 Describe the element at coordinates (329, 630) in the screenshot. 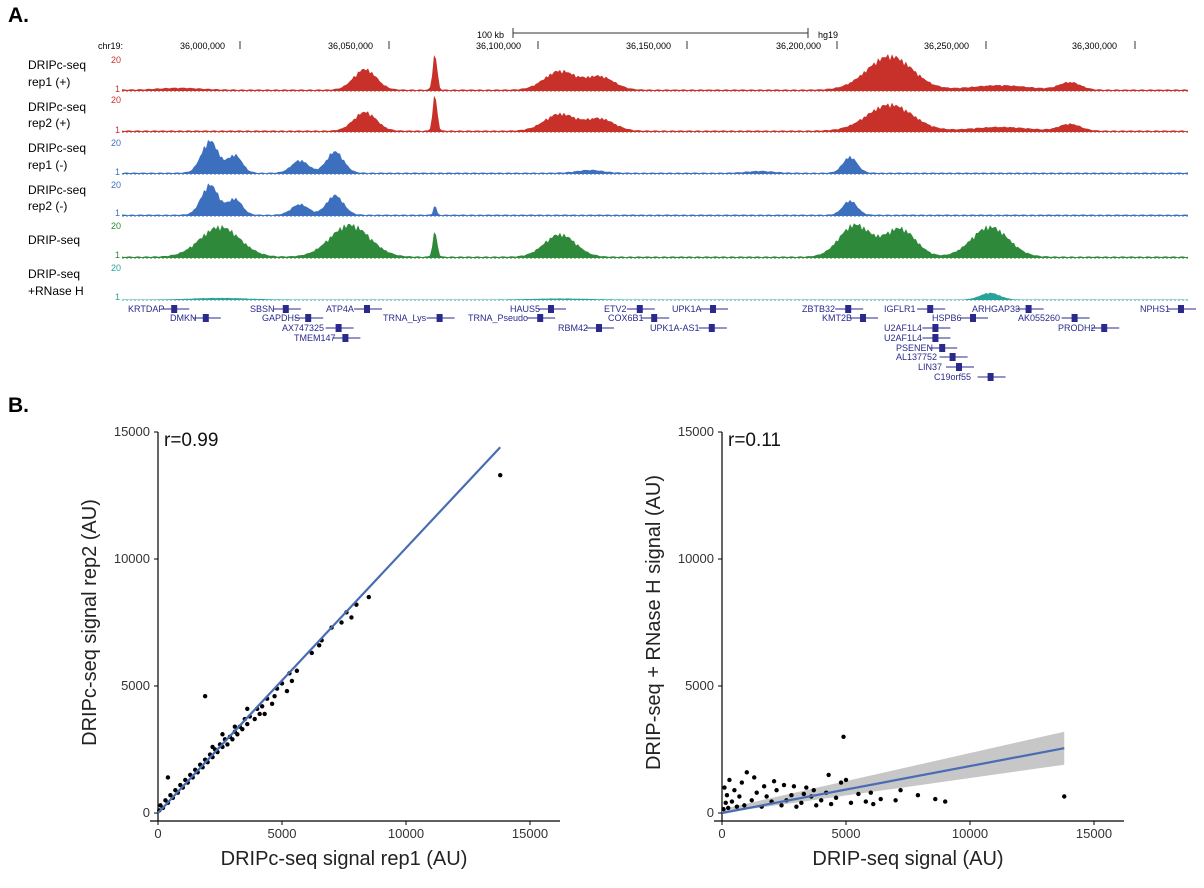

I see `regression-line` at that location.